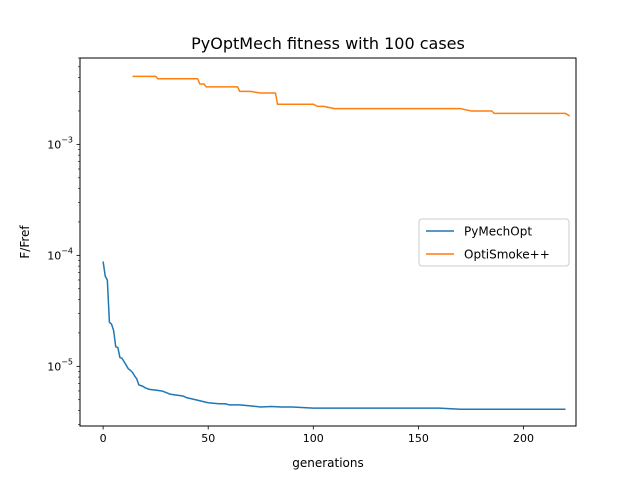 This screenshot has width=640, height=480. I want to click on legend: PyMechOpt OptiSmoke++, so click(494, 242).